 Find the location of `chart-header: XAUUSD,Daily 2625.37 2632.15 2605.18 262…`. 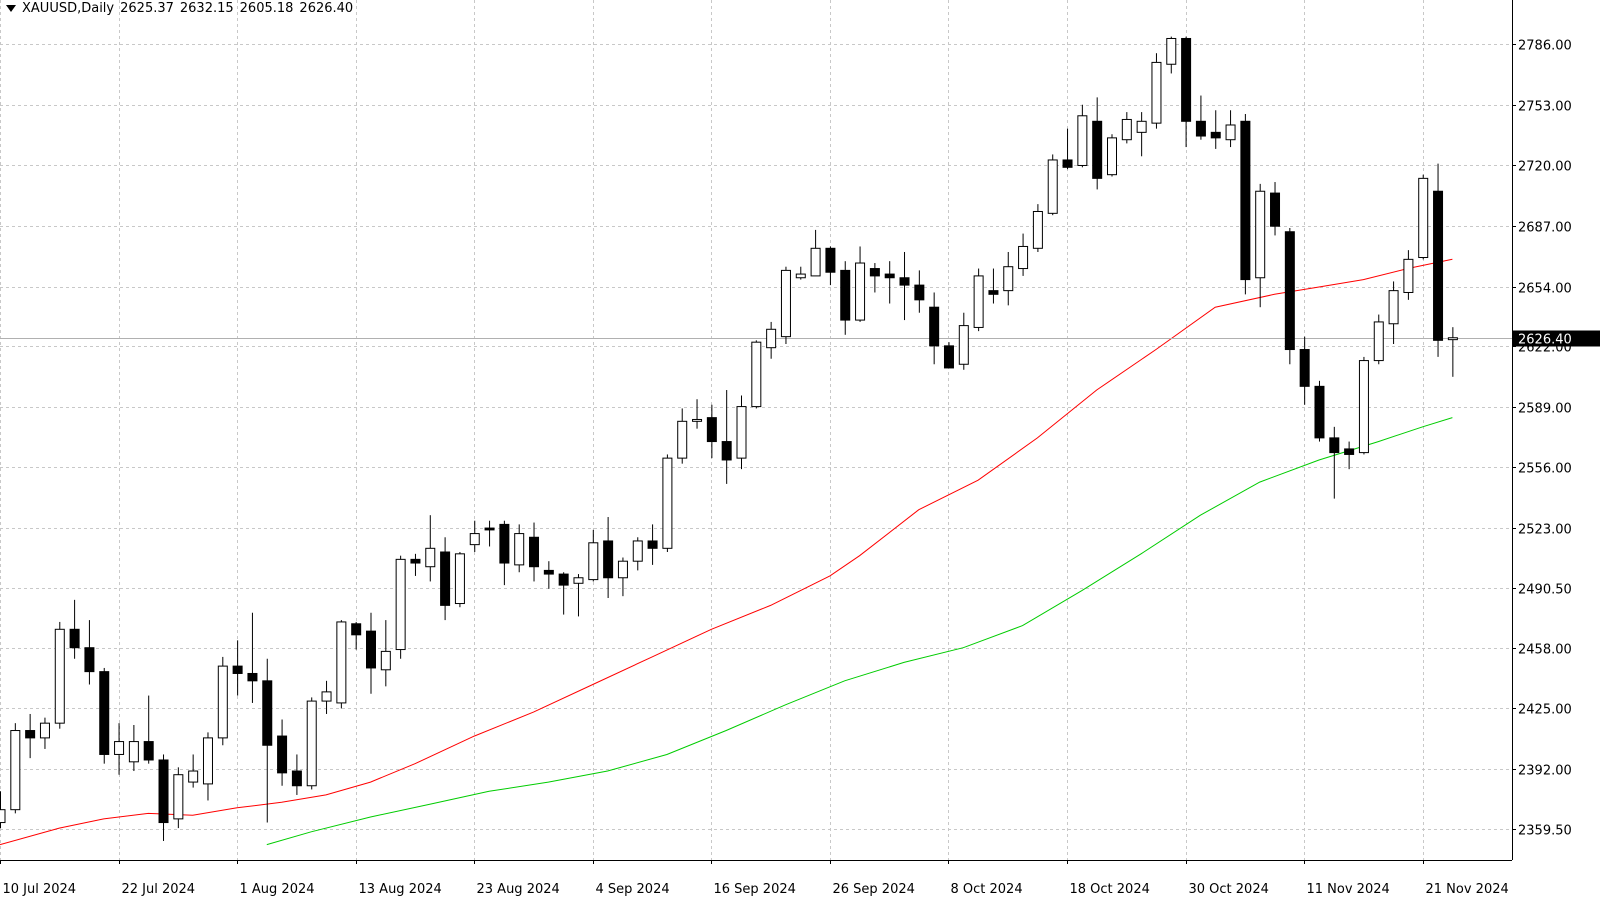

chart-header: XAUUSD,Daily 2625.37 2632.15 2605.18 262… is located at coordinates (182, 8).